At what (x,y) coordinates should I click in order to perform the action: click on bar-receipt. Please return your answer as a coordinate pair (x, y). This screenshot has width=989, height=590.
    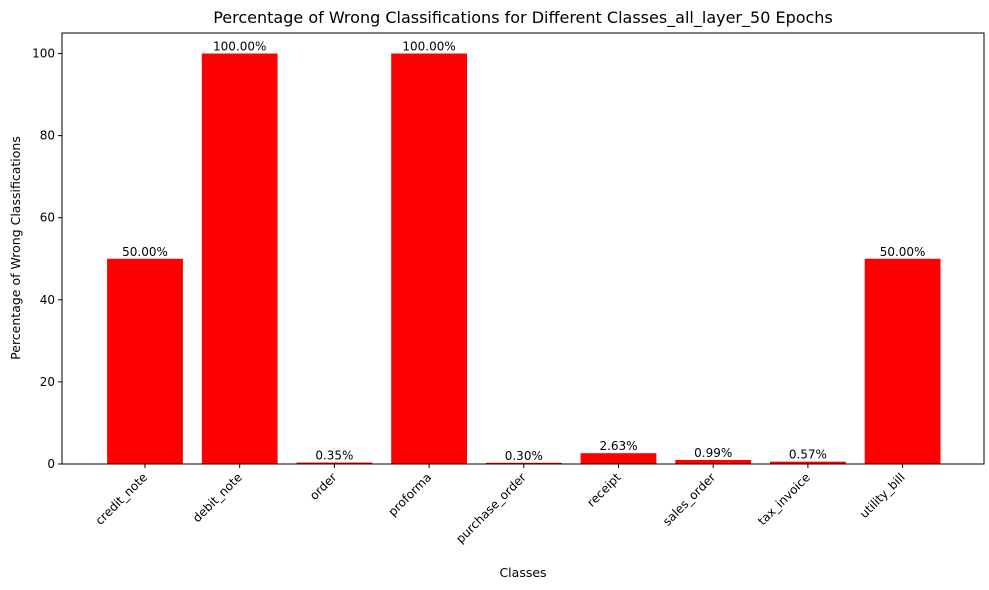
    Looking at the image, I should click on (618, 458).